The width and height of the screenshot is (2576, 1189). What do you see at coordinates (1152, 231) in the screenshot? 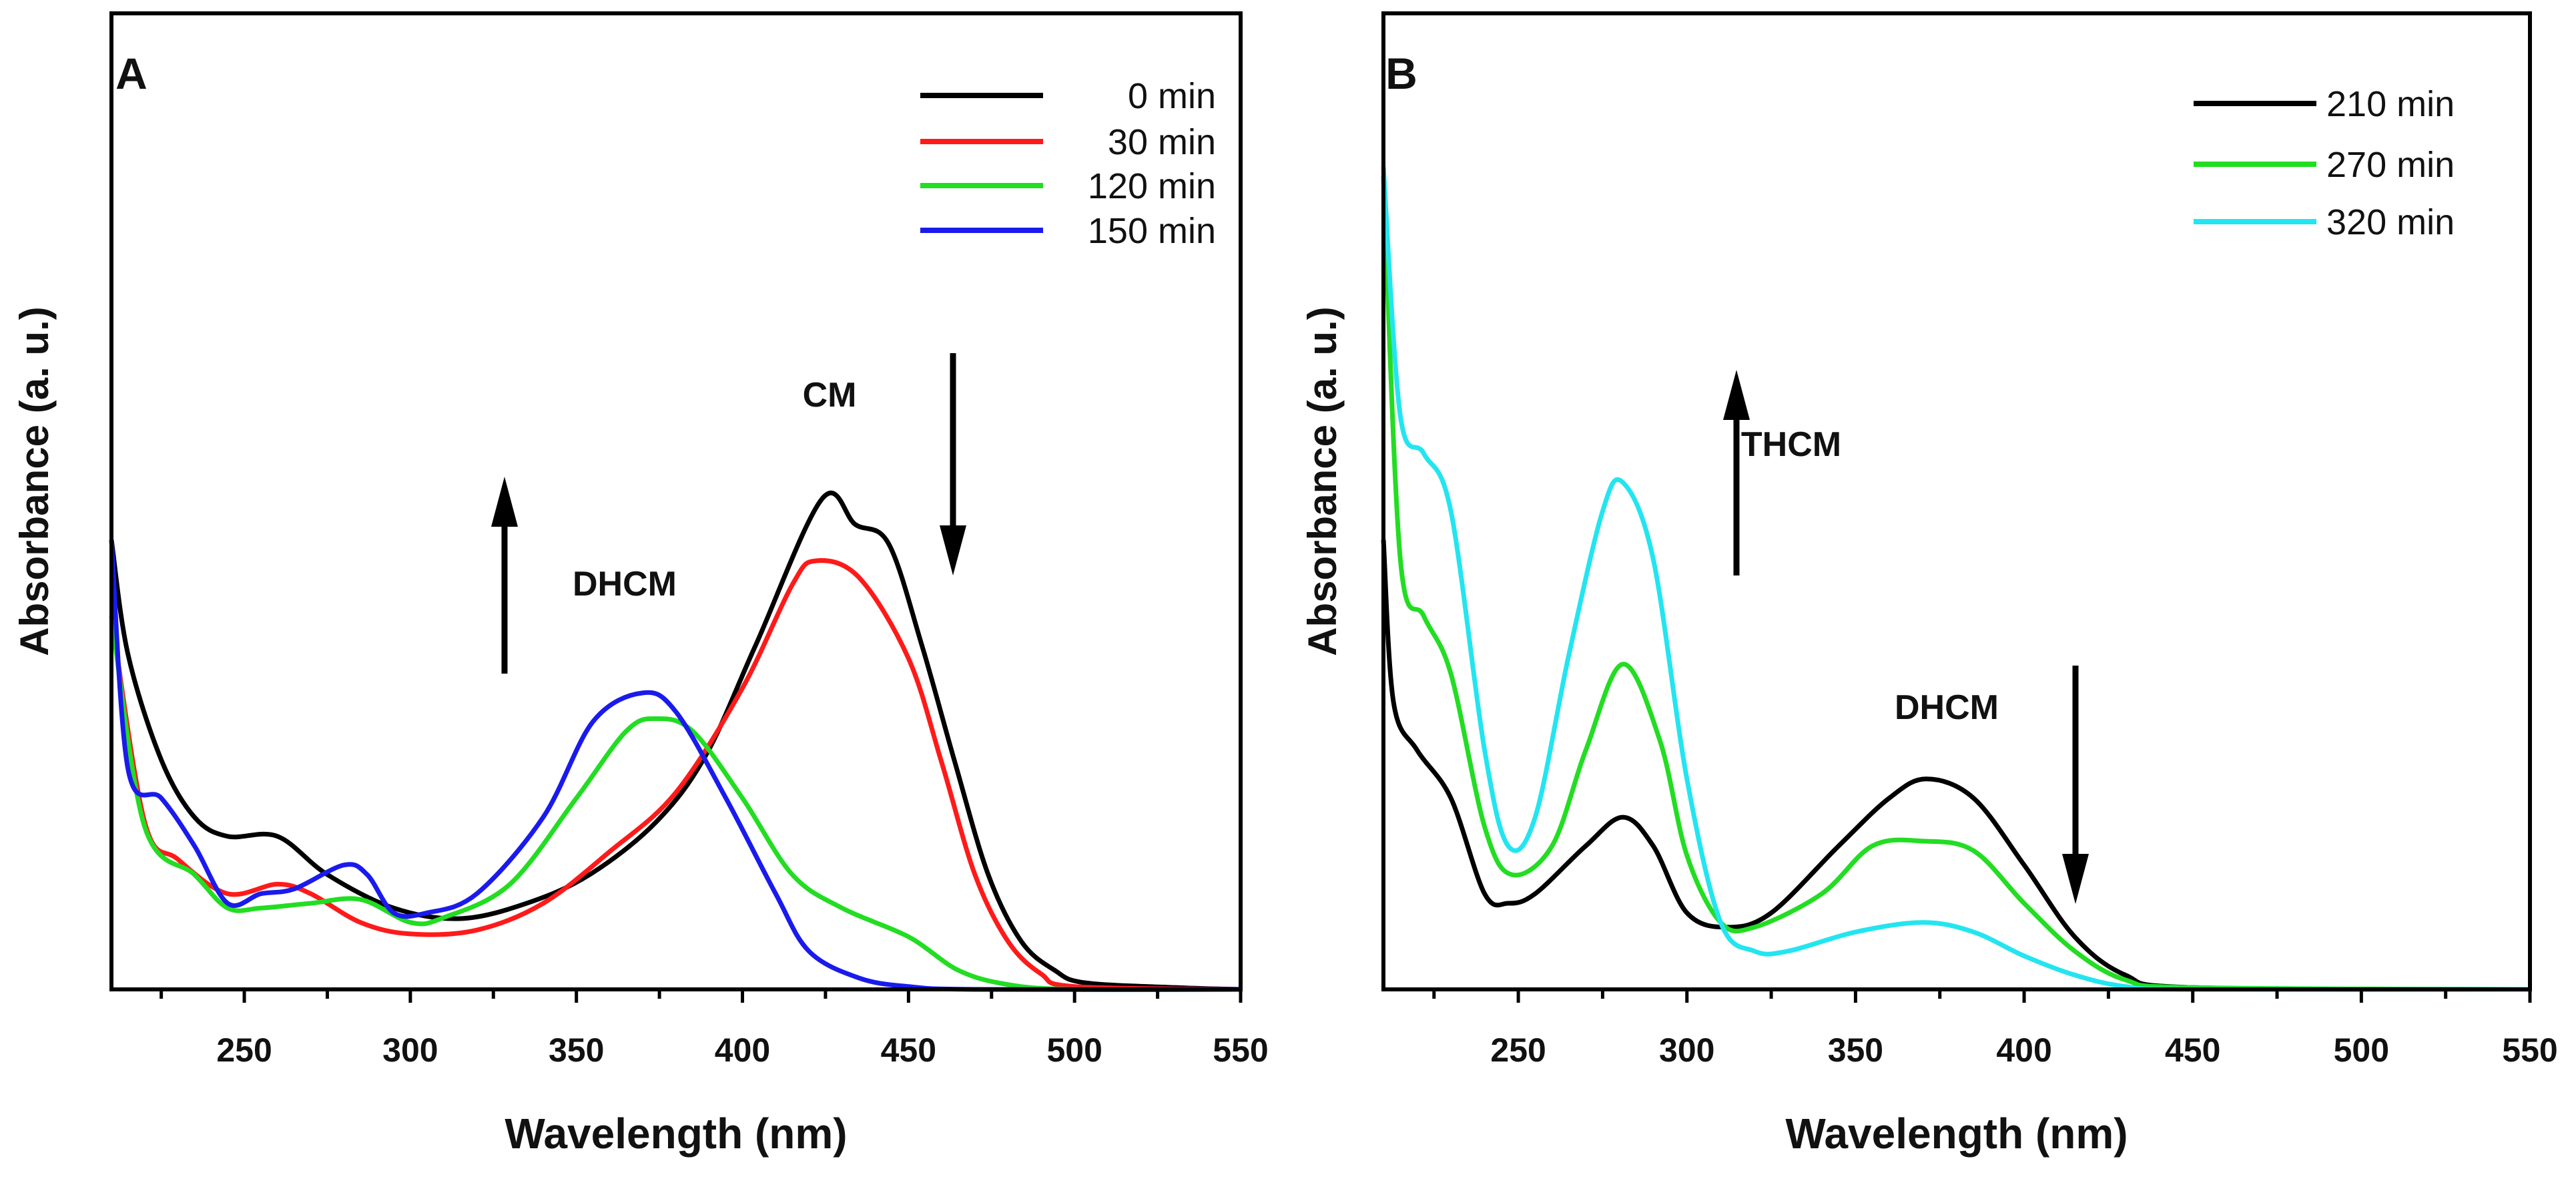
I see `legend-label: 150 min` at bounding box center [1152, 231].